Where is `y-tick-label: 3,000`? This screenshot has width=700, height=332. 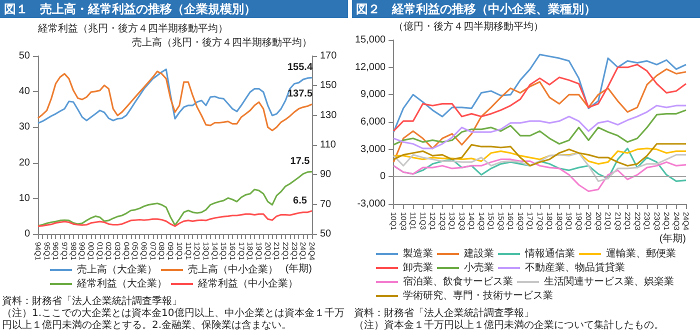 y-tick-label: 3,000 is located at coordinates (373, 149).